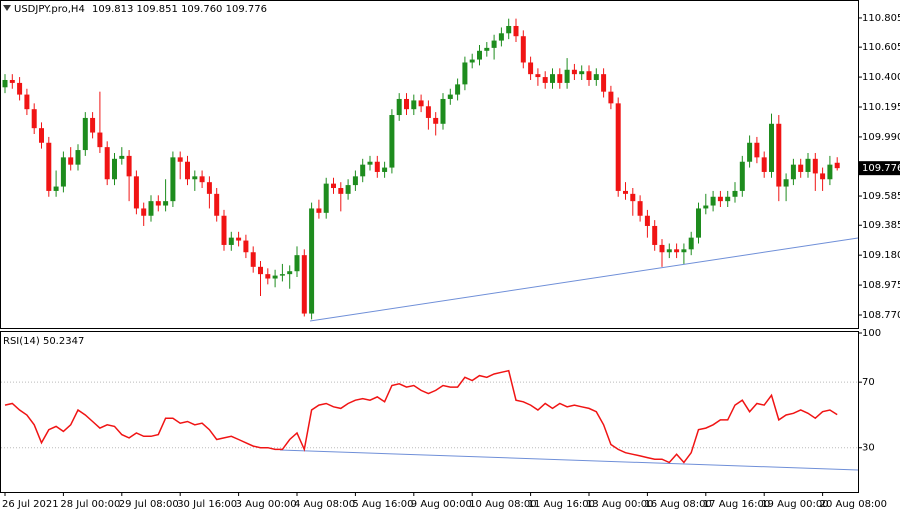  Describe the element at coordinates (30, 504) in the screenshot. I see `x-tick-label: 26 Jul 2021` at that location.